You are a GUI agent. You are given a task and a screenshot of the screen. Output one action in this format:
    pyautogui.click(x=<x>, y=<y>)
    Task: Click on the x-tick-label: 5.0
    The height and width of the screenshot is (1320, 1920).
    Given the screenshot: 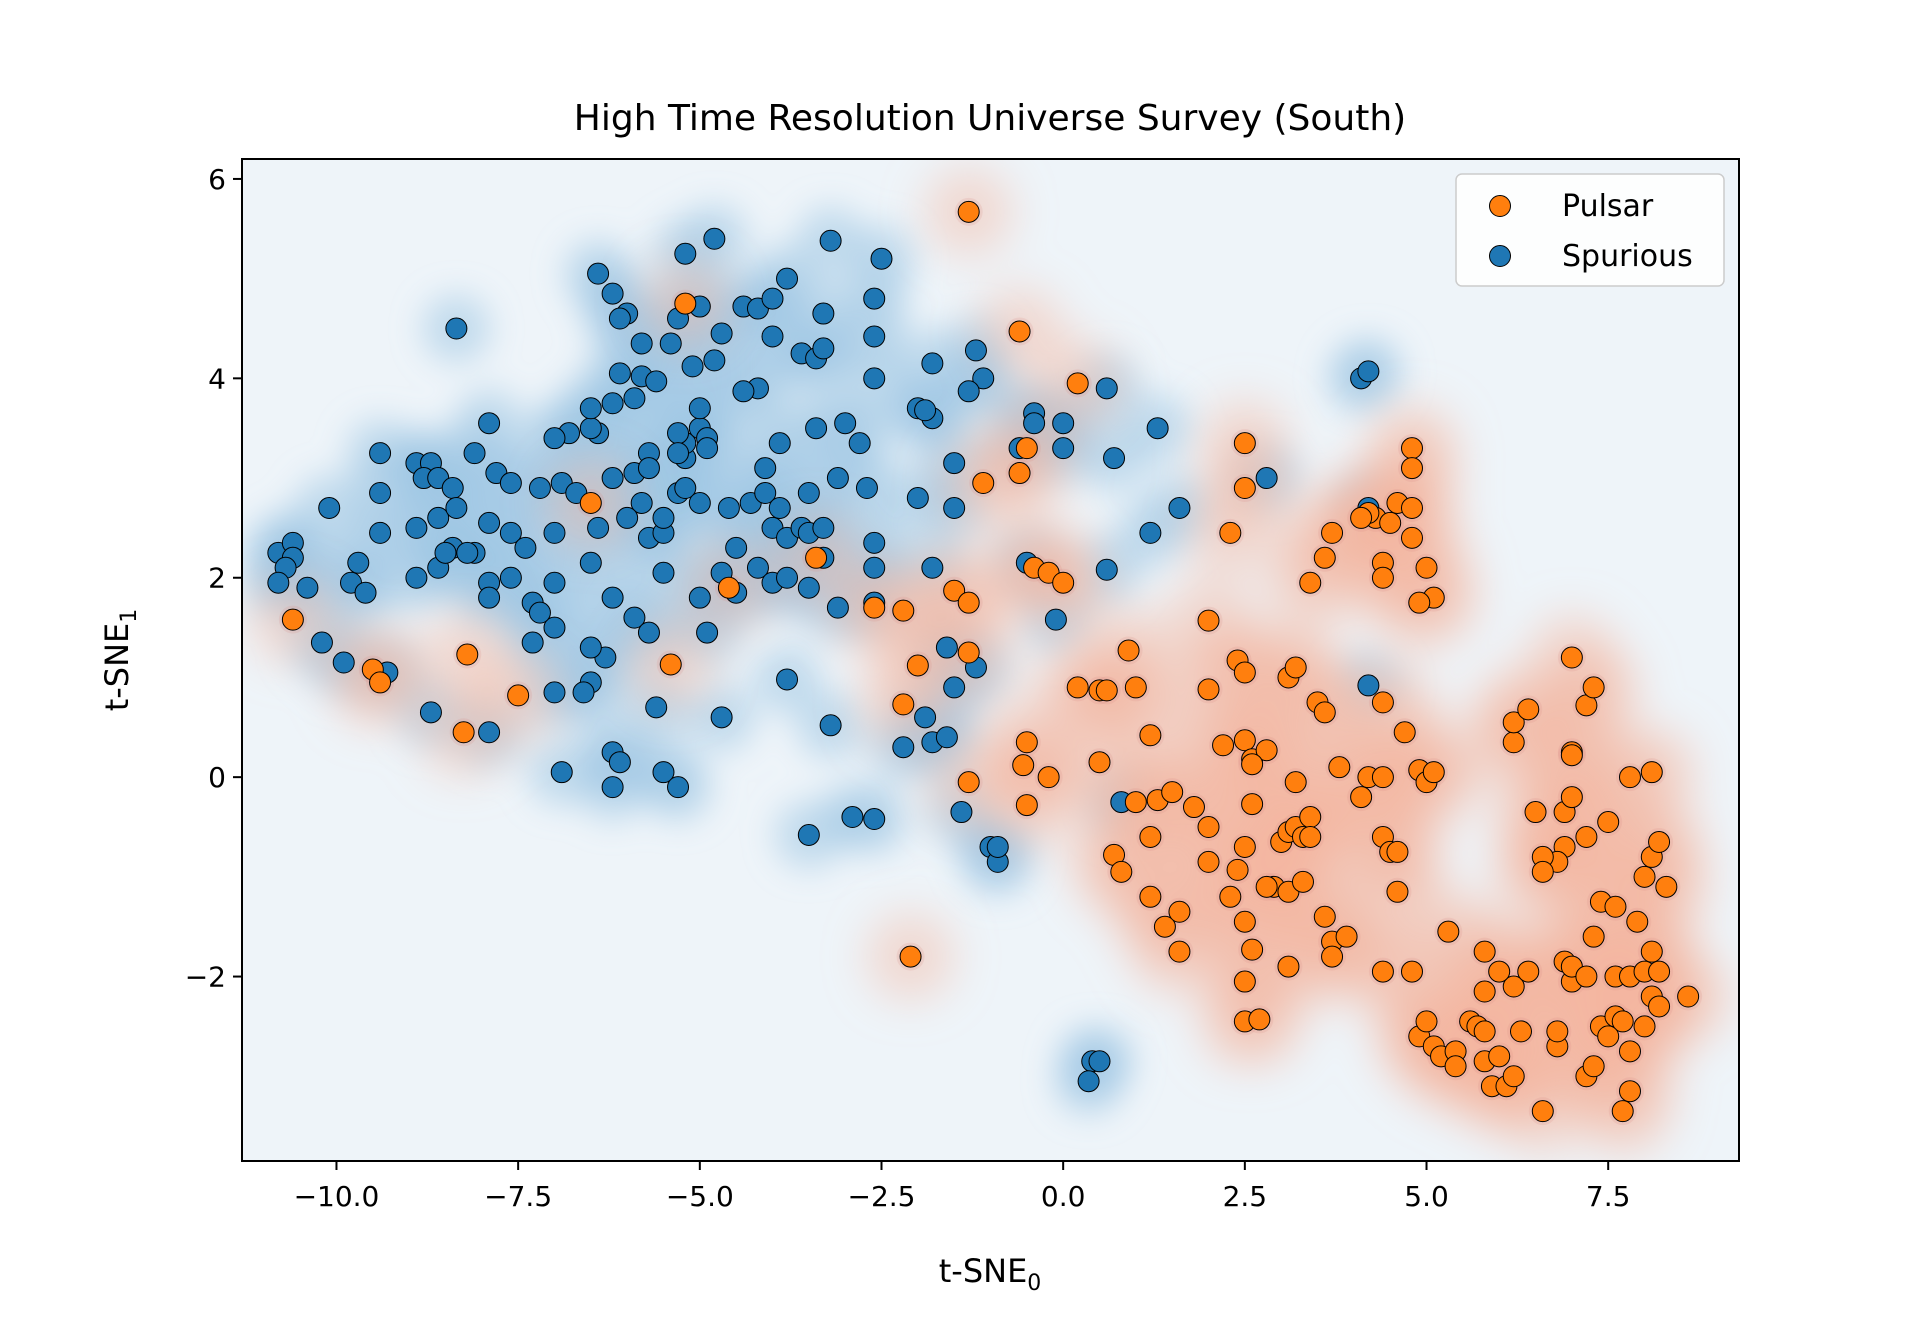 What is the action you would take?
    pyautogui.click(x=1426, y=1196)
    